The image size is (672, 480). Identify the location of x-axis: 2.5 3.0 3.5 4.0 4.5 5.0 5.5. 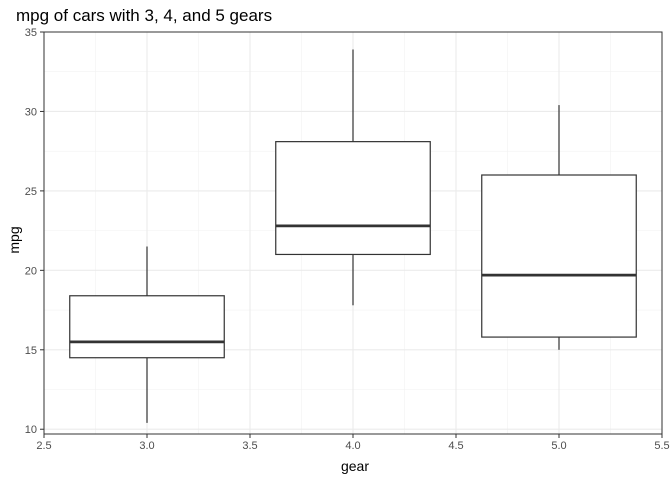
(353, 443).